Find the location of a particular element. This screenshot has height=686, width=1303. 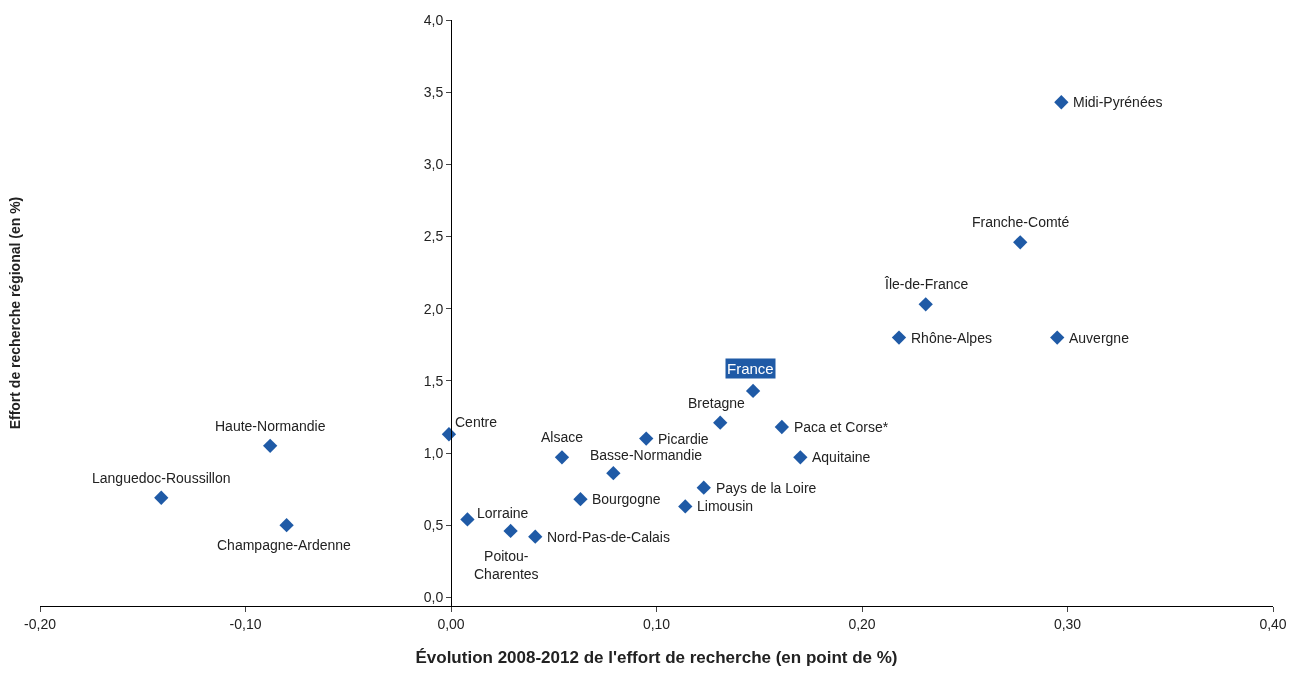

annotation: Limousin is located at coordinates (725, 506).